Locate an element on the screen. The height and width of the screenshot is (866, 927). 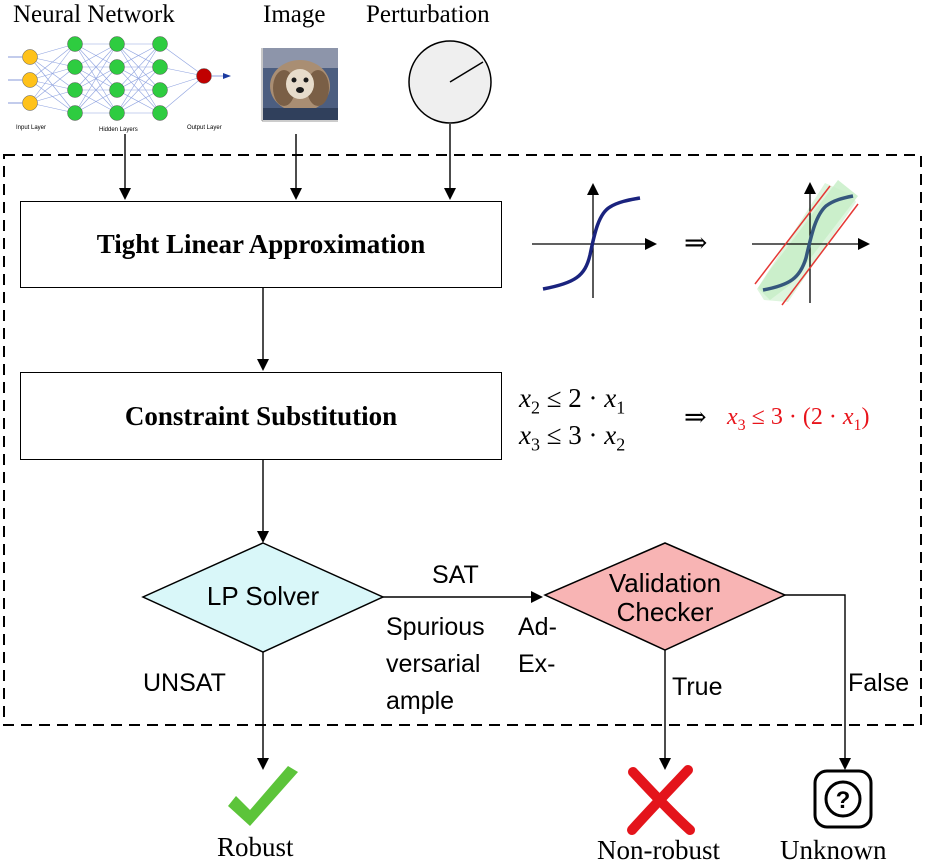
c1-rel: ≤ 2 · is located at coordinates (572, 398).